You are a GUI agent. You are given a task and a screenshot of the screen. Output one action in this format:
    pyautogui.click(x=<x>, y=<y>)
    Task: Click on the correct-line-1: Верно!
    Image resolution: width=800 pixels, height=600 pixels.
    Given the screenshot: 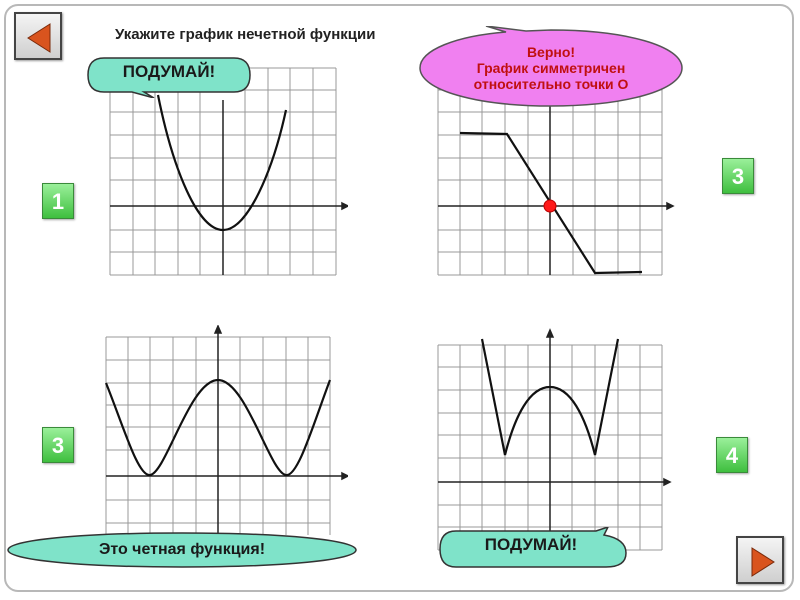 What is the action you would take?
    pyautogui.click(x=551, y=51)
    